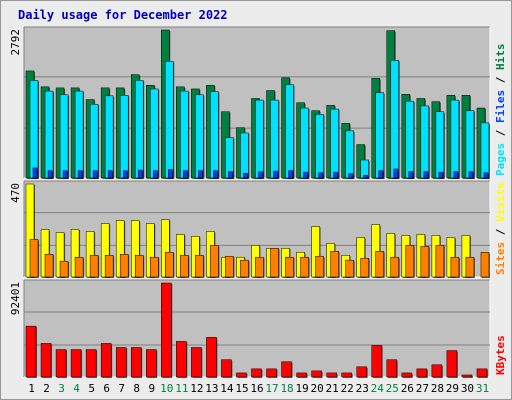 The image size is (512, 400). What do you see at coordinates (362, 388) in the screenshot?
I see `x-tick-label: 23` at bounding box center [362, 388].